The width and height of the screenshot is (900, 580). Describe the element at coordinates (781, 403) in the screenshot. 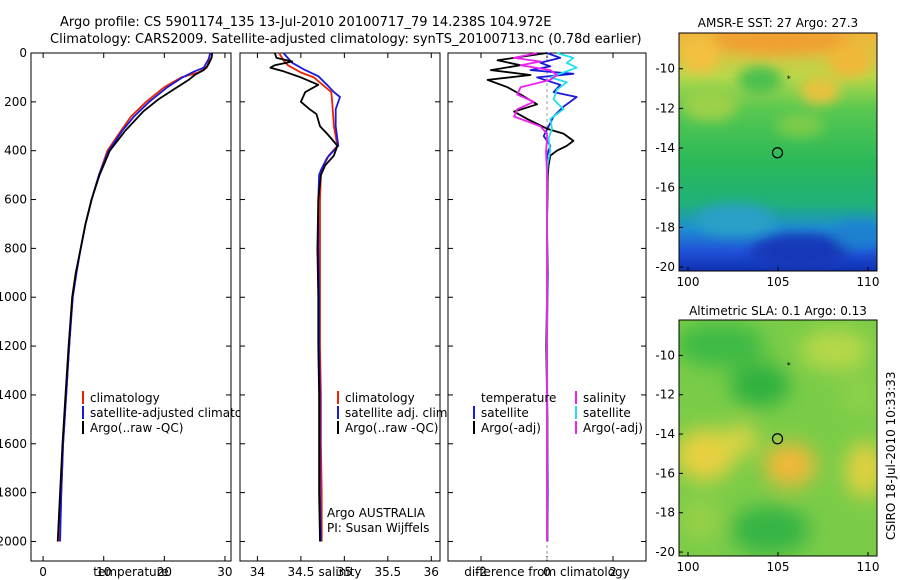

I see `sla-map-markers: *` at that location.